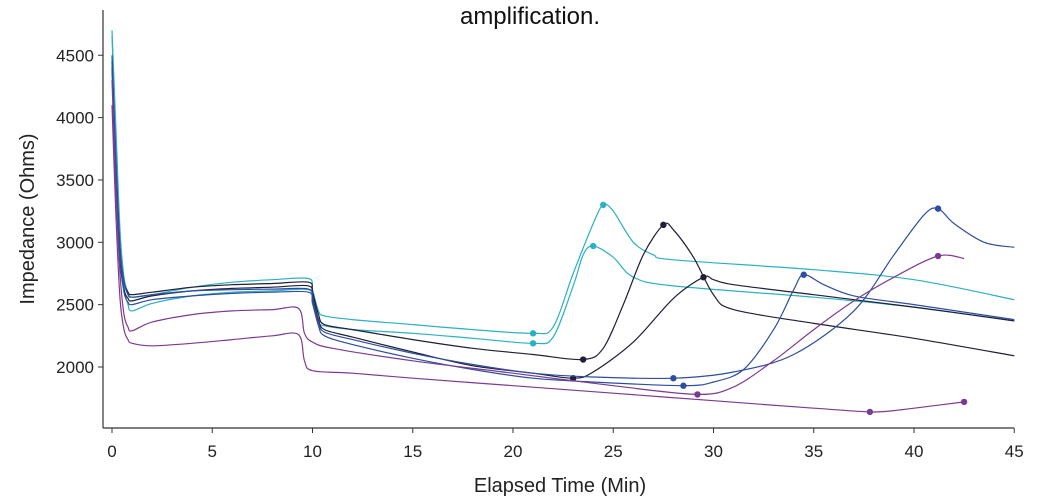 This screenshot has width=1041, height=500. What do you see at coordinates (813, 451) in the screenshot?
I see `x-tick-label: 35` at bounding box center [813, 451].